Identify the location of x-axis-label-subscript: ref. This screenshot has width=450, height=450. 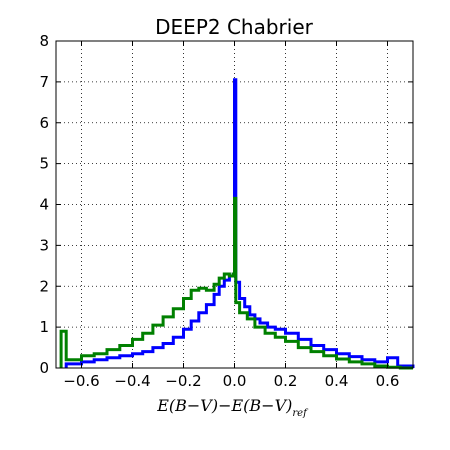
(300, 413).